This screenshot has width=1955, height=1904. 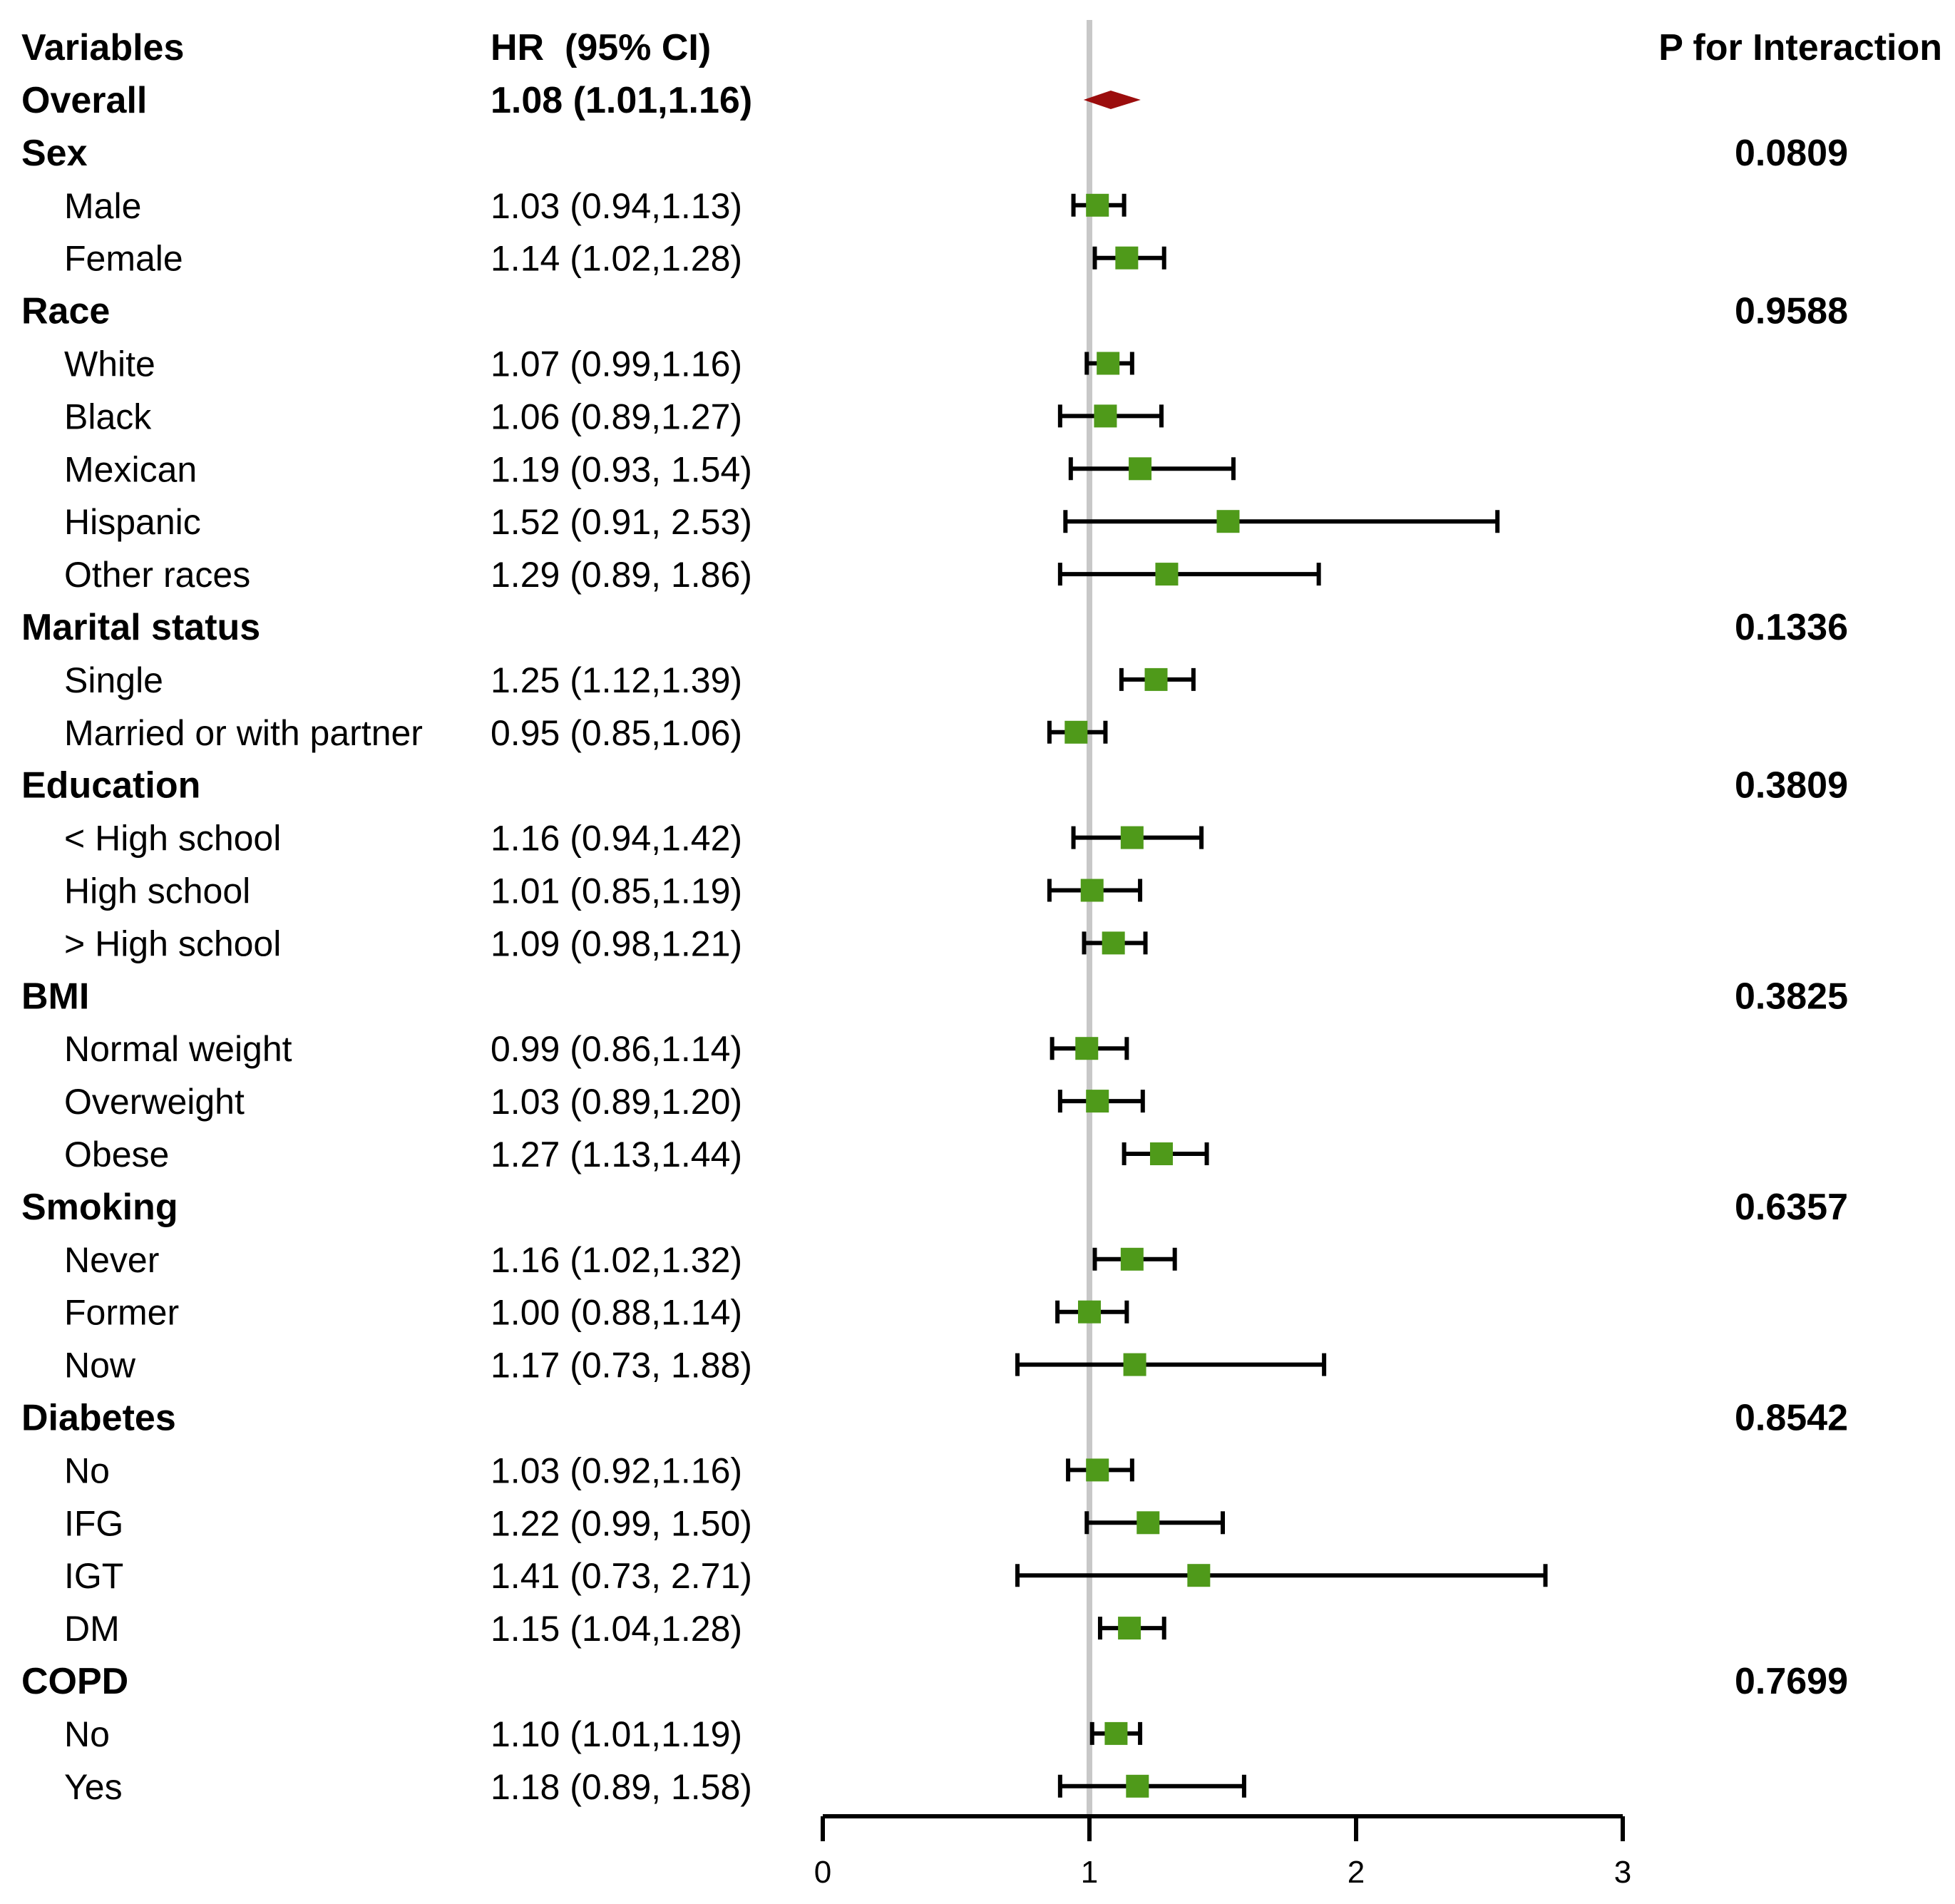 What do you see at coordinates (111, 1260) in the screenshot?
I see `row-label-never: Never` at bounding box center [111, 1260].